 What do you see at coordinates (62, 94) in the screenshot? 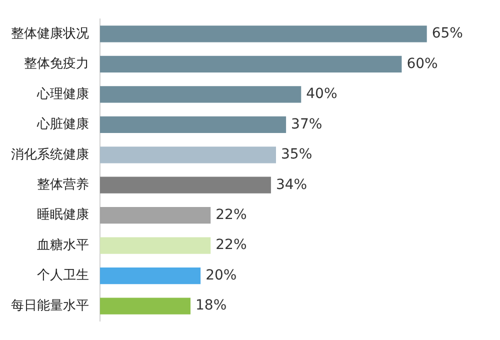
I see `y-tick-label: 心理健康` at bounding box center [62, 94].